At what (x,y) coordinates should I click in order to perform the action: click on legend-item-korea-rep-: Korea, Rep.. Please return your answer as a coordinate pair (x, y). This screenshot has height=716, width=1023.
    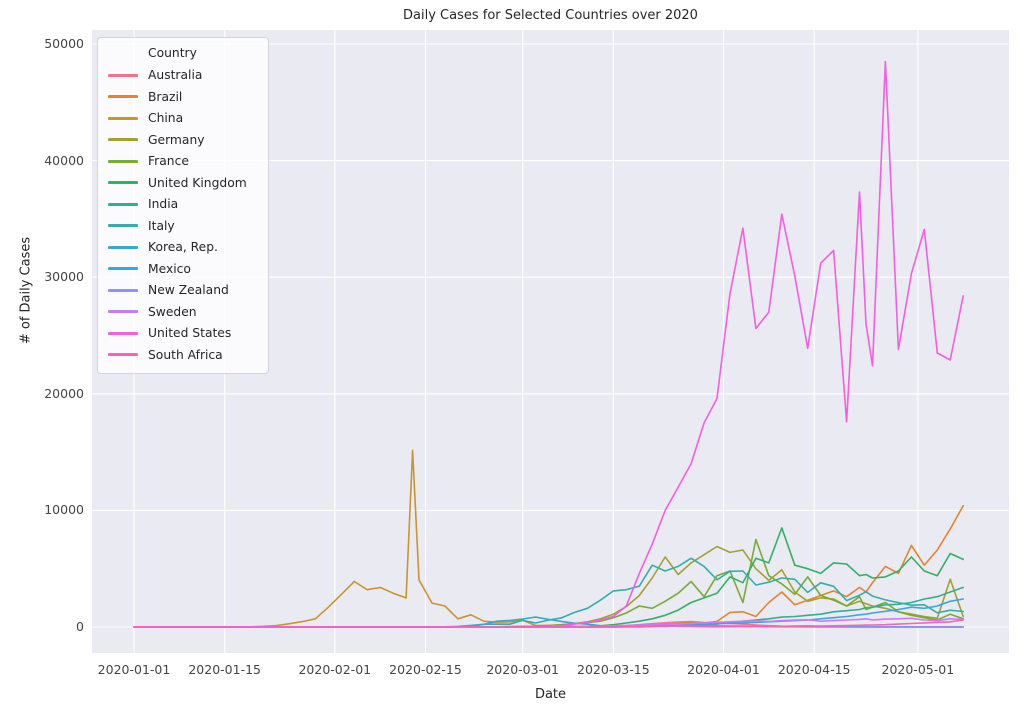
    Looking at the image, I should click on (183, 248).